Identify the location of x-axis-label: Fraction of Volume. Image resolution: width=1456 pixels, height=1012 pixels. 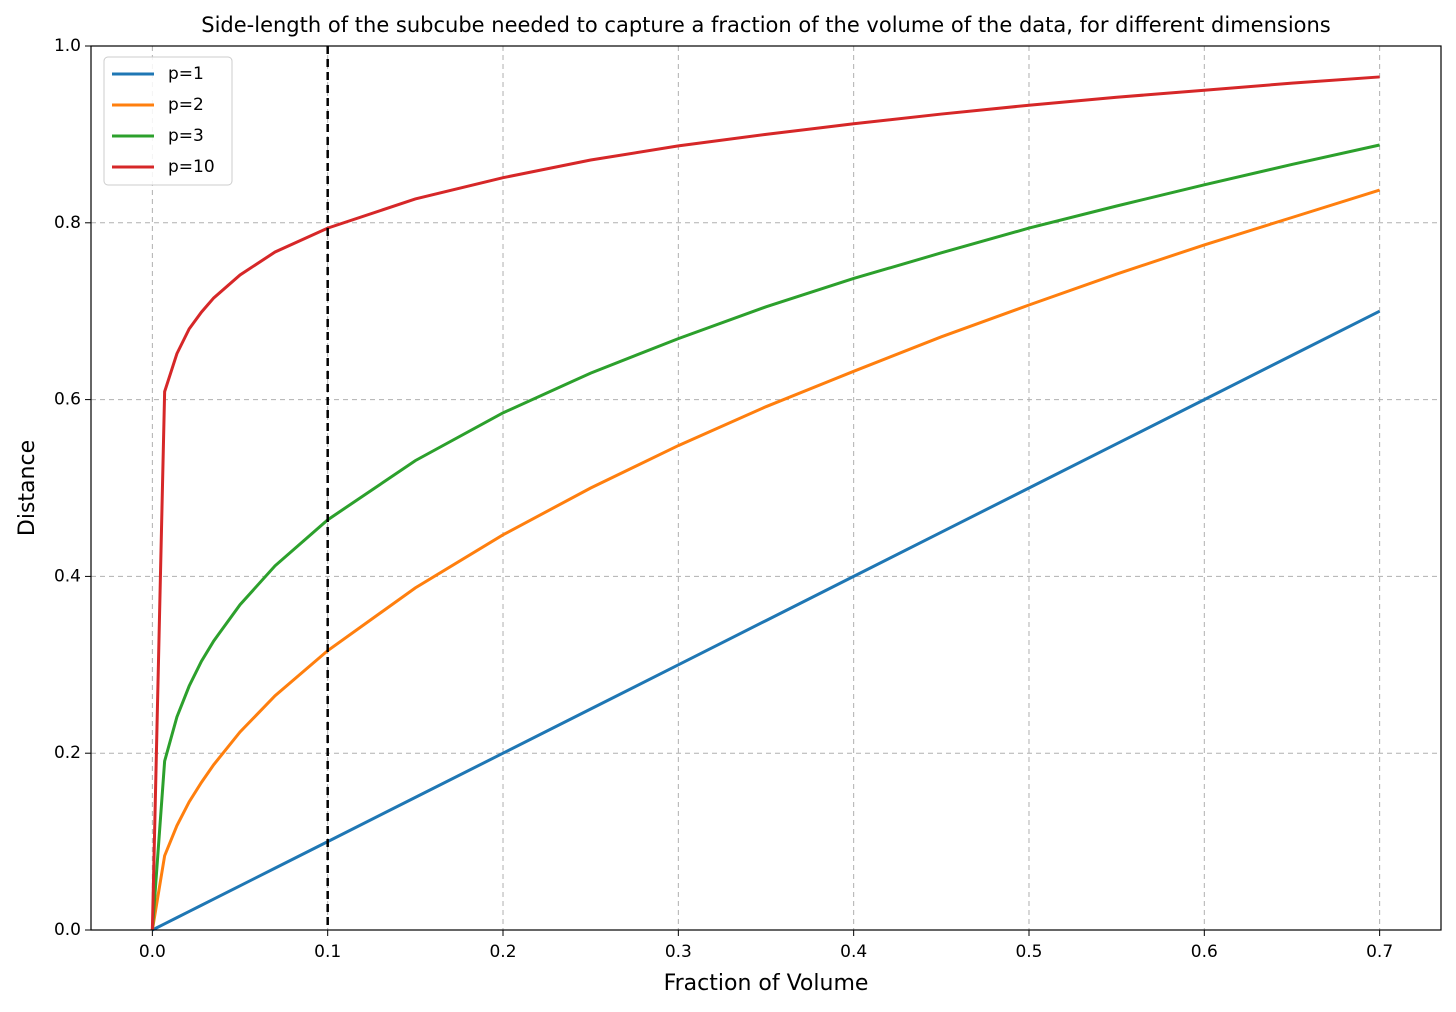
(766, 983).